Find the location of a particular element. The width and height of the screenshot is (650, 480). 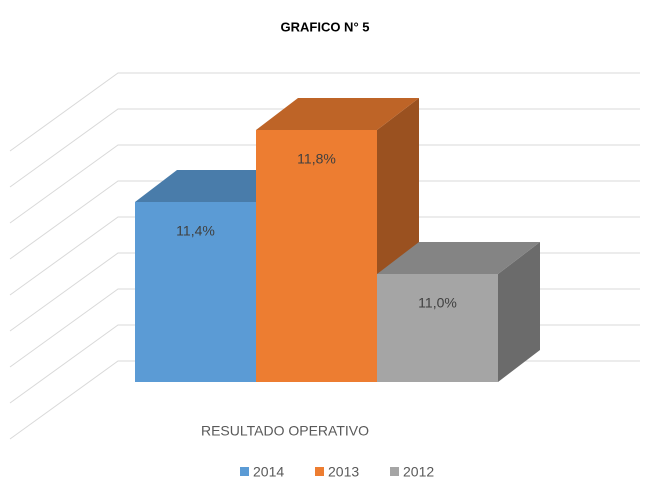

legend-label: 2012 is located at coordinates (418, 472).